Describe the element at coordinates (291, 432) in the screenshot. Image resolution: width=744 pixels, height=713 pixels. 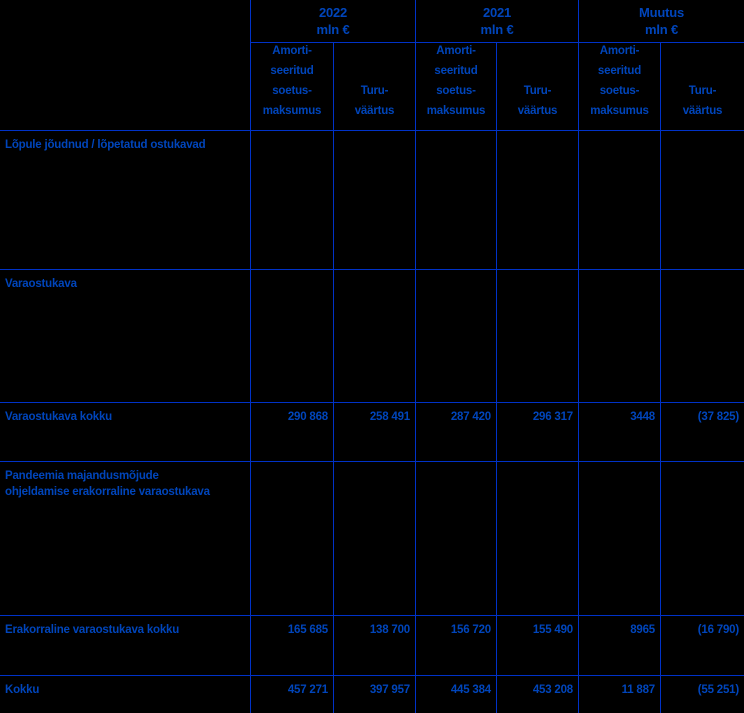
I see `value-cell: 290 868` at that location.